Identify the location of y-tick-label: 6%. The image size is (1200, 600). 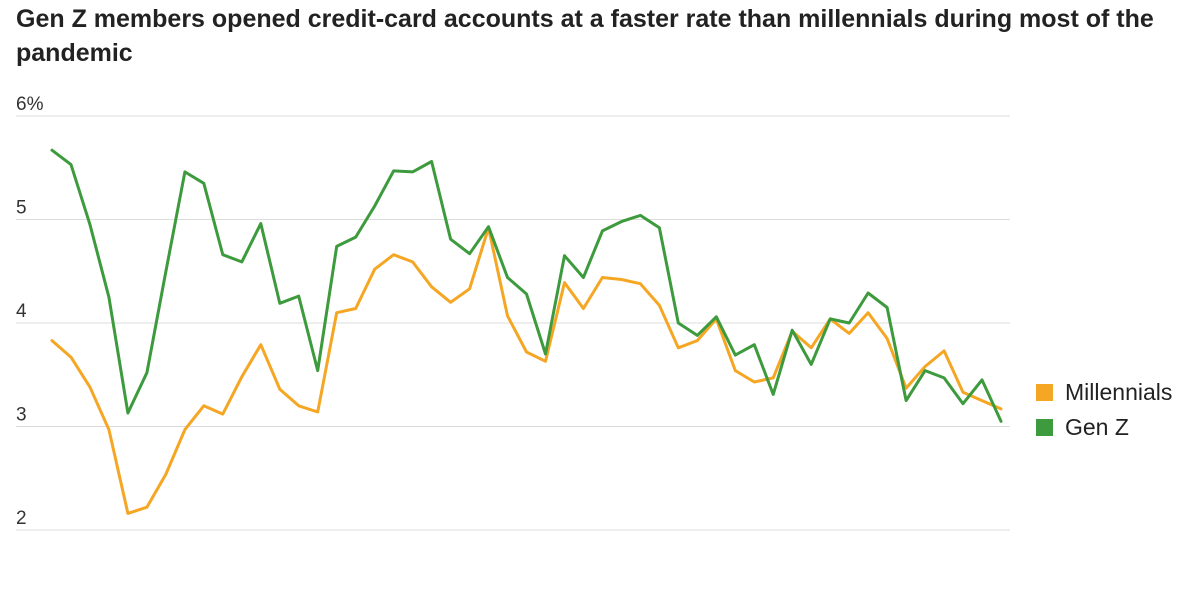
(30, 104).